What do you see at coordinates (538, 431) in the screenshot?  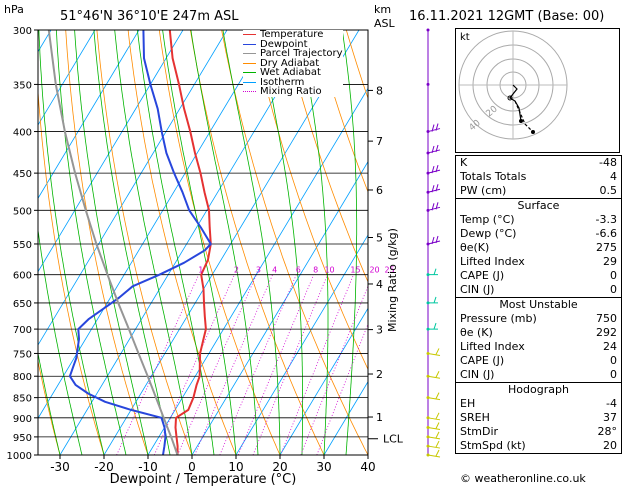 I see `hodograph-row: StmDir 28°` at bounding box center [538, 431].